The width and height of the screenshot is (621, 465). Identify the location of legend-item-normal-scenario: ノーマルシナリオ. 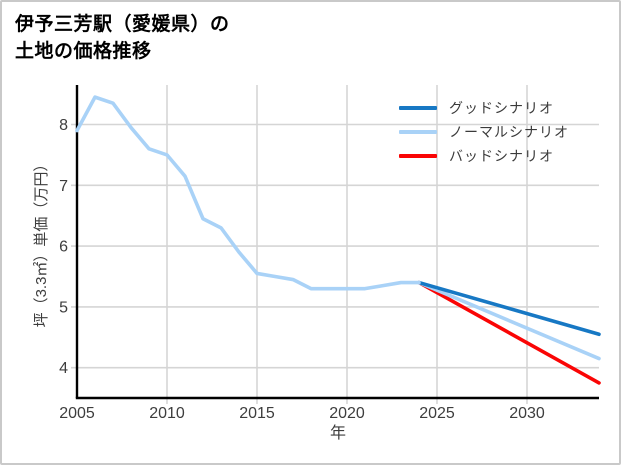
(484, 132).